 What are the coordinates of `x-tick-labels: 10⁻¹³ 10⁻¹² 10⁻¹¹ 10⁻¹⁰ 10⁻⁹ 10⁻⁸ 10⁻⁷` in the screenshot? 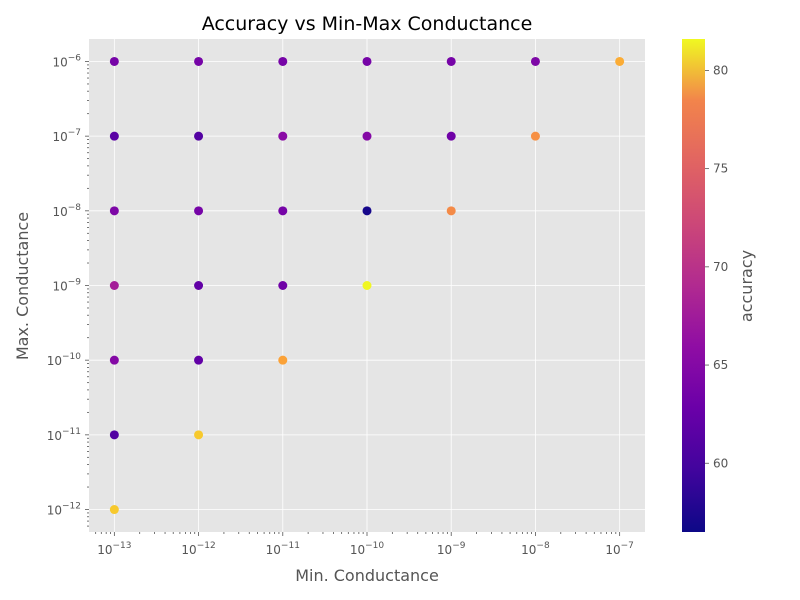 It's located at (365, 549).